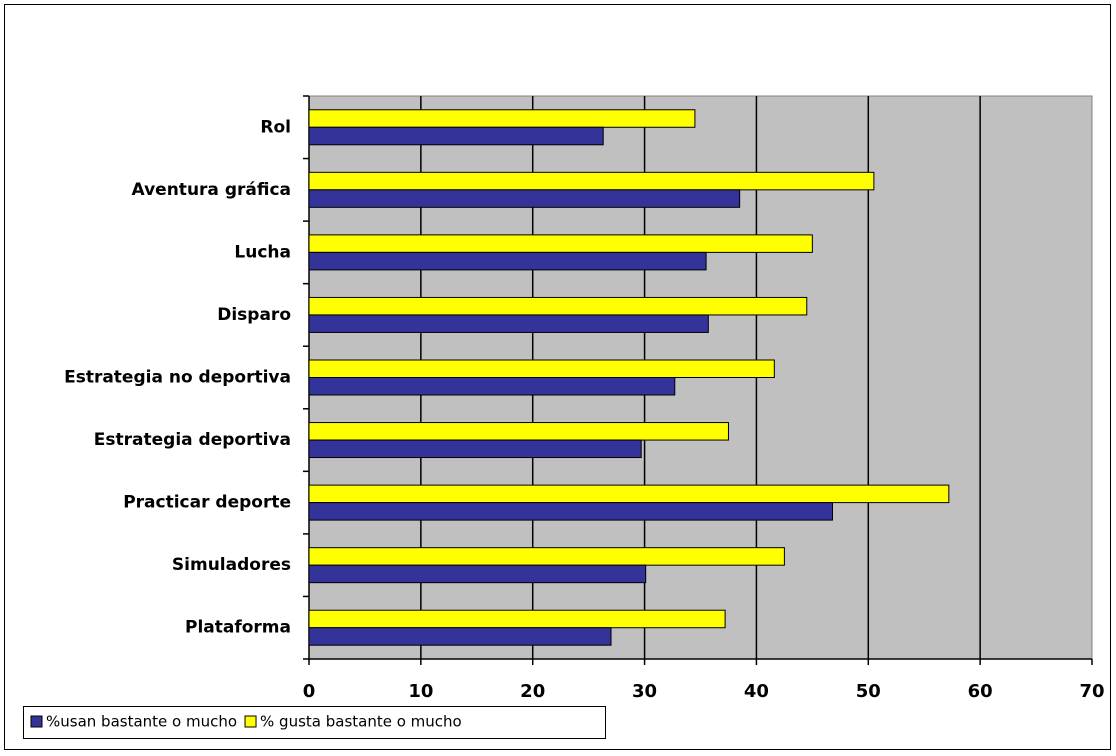 The height and width of the screenshot is (756, 1116). Describe the element at coordinates (532, 691) in the screenshot. I see `x-tick-label: 20` at that location.